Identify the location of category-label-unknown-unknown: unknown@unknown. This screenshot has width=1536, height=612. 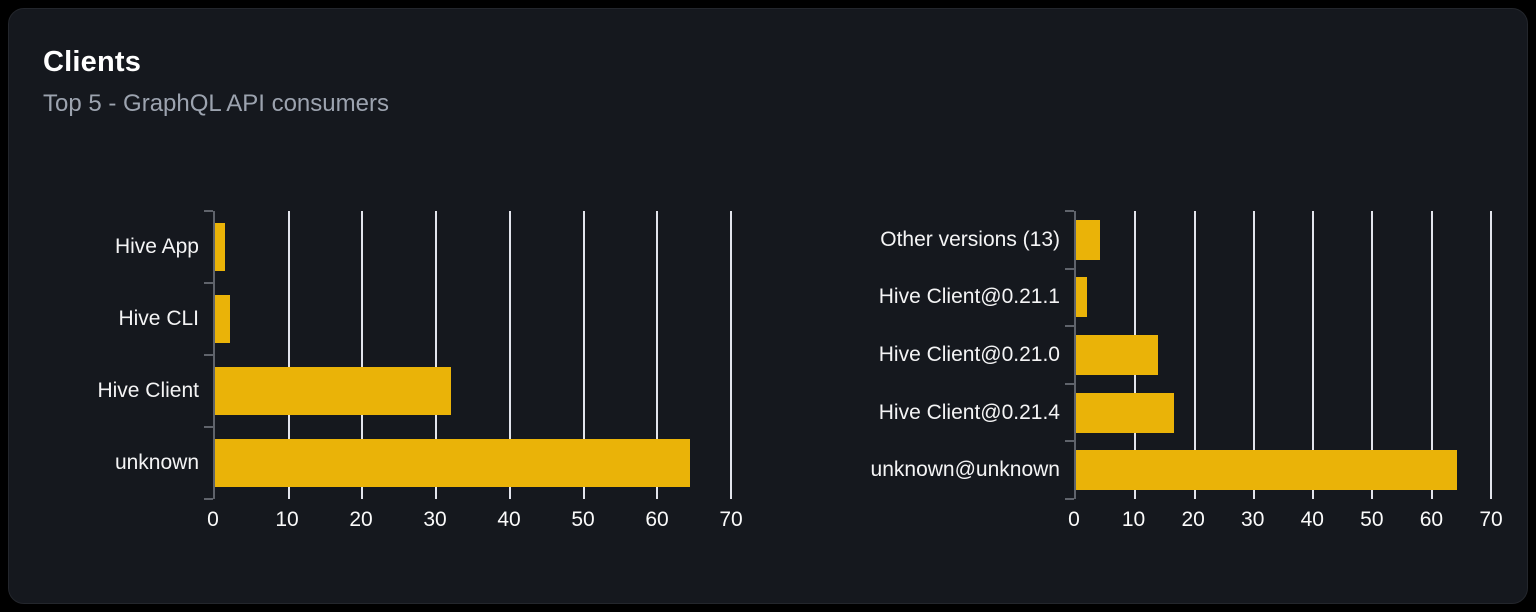
(965, 470).